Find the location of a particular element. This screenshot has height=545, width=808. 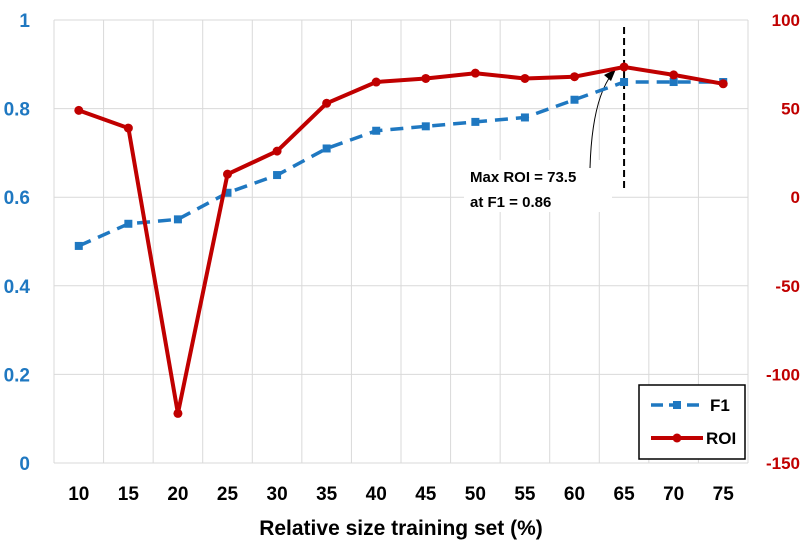

x-axis-ticks: 10 15 20 25 30 35 40 45 50 55 60 65 70 75 is located at coordinates (401, 494).